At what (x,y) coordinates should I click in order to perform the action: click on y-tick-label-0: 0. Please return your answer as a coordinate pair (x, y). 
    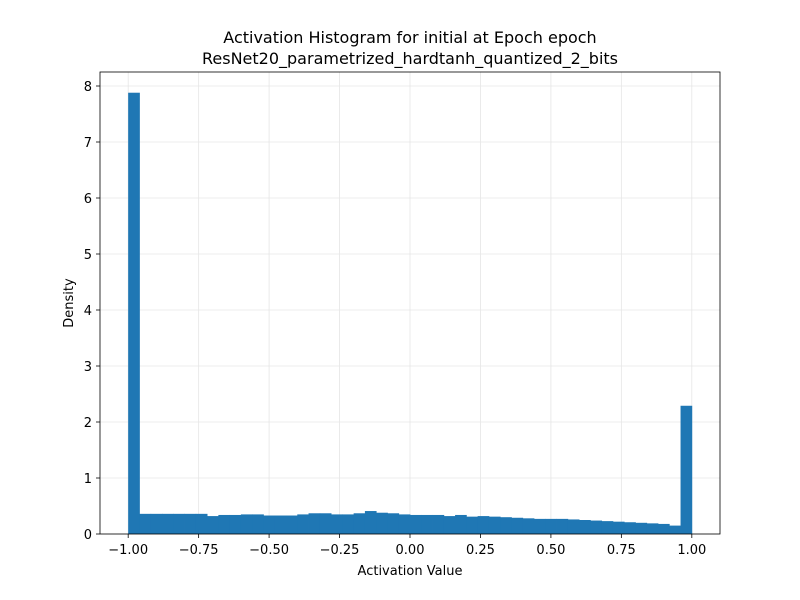
    Looking at the image, I should click on (88, 535).